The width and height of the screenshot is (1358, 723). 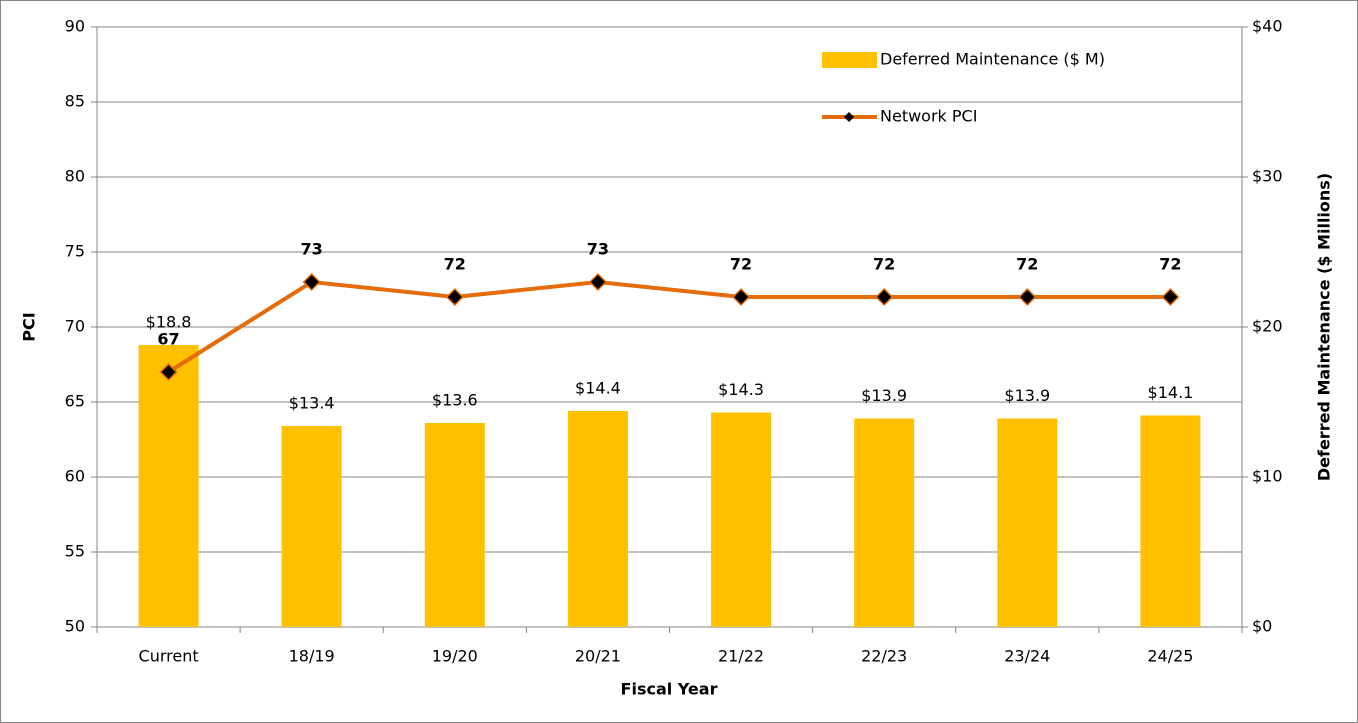 I want to click on y-tick-label: 85, so click(x=75, y=101).